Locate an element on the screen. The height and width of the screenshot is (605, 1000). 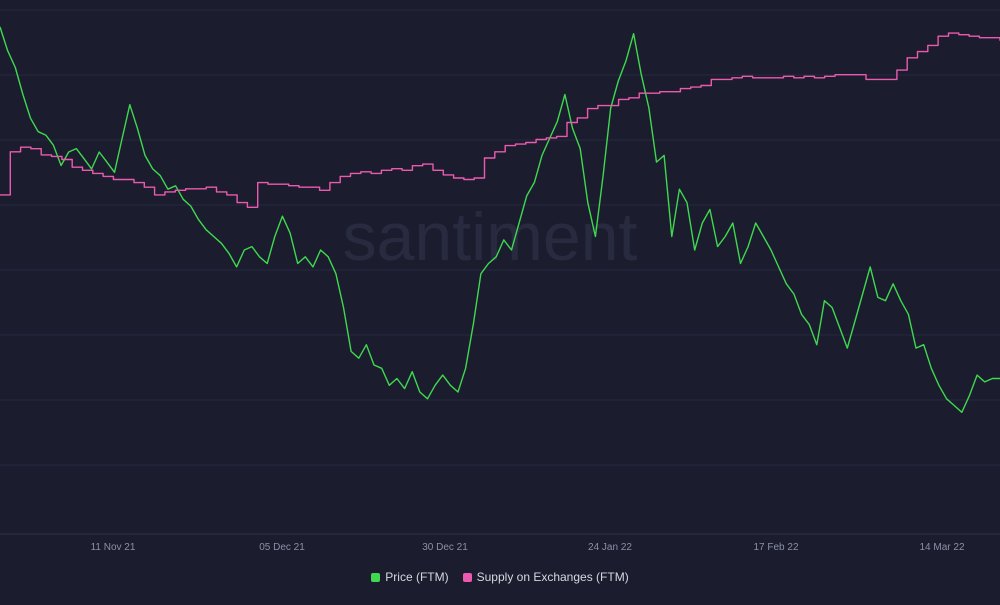
x-tick-label: 30 Dec 21 is located at coordinates (445, 547).